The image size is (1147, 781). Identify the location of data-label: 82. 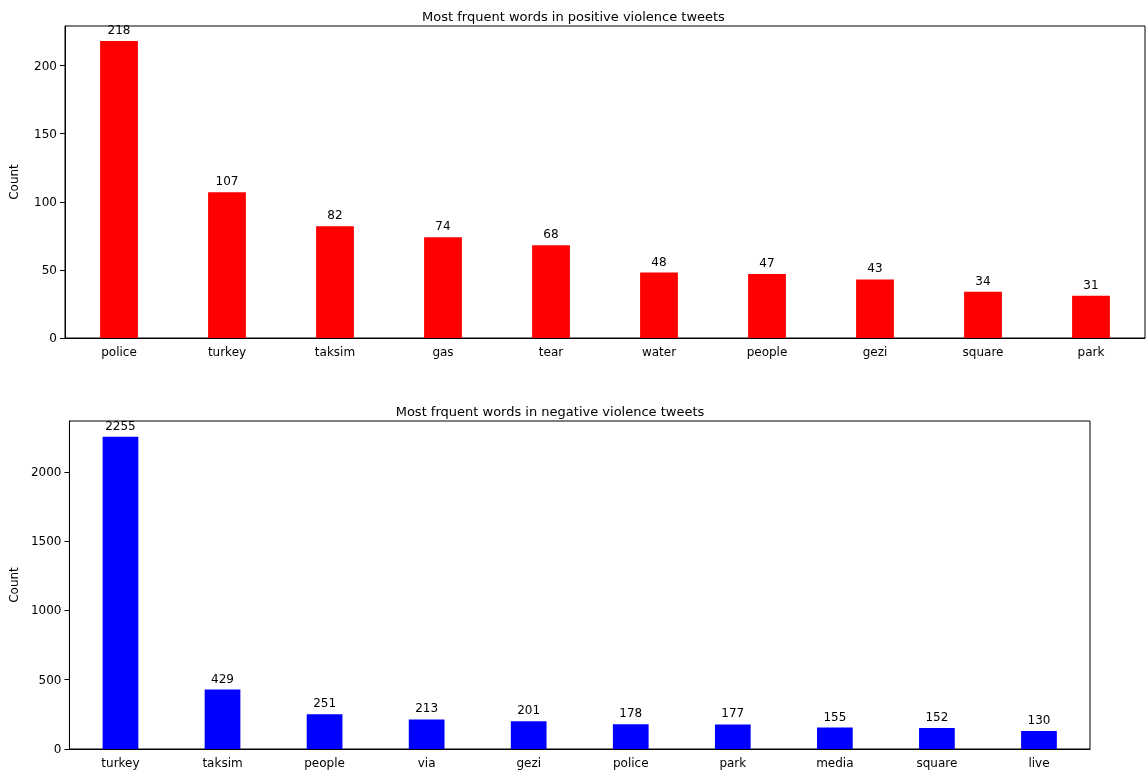
(335, 215).